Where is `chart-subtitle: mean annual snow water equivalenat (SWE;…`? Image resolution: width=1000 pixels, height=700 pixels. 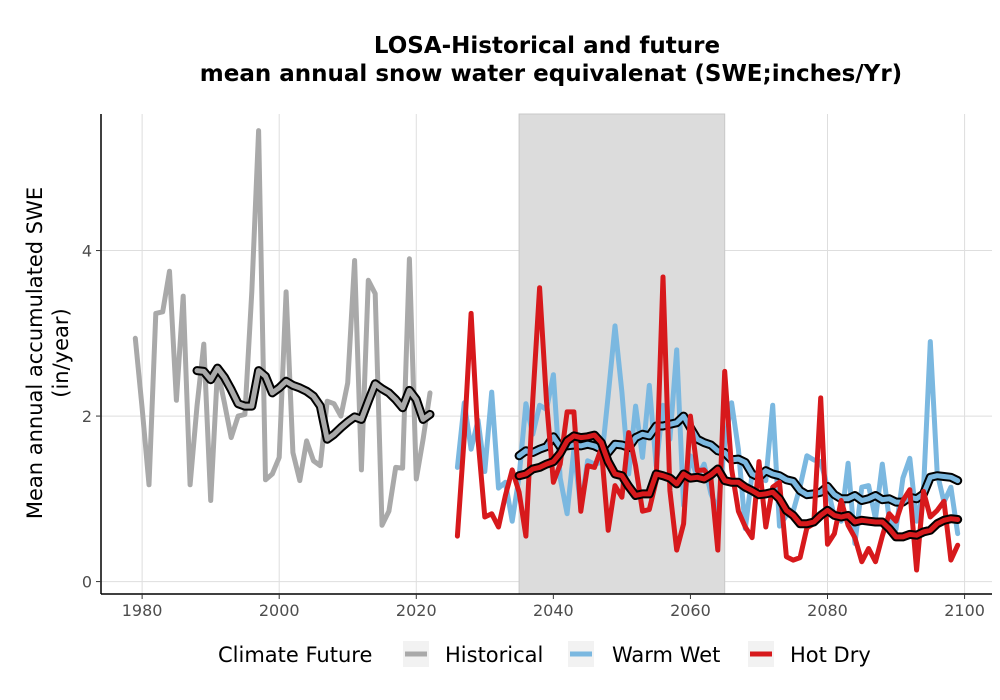 chart-subtitle: mean annual snow water equivalenat (SWE;… is located at coordinates (551, 74).